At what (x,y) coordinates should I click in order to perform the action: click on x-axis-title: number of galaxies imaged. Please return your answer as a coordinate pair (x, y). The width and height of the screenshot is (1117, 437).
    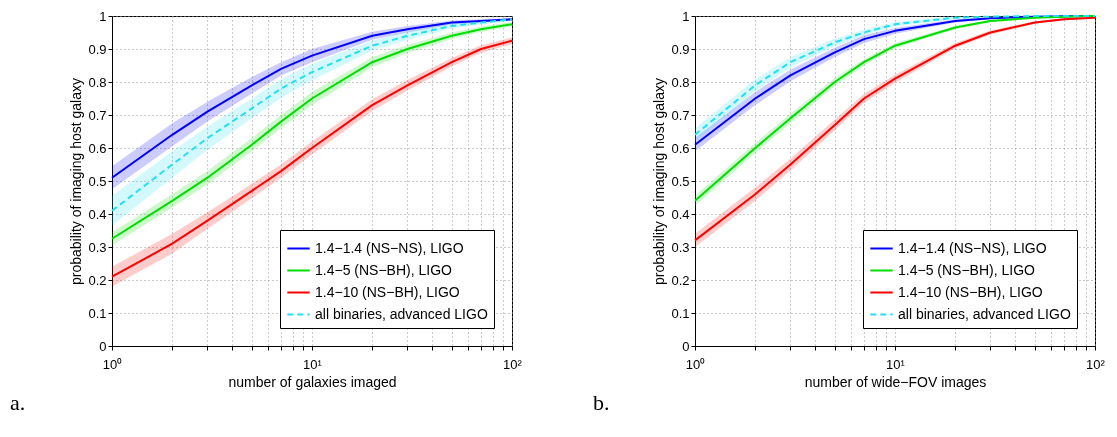
    Looking at the image, I should click on (312, 381).